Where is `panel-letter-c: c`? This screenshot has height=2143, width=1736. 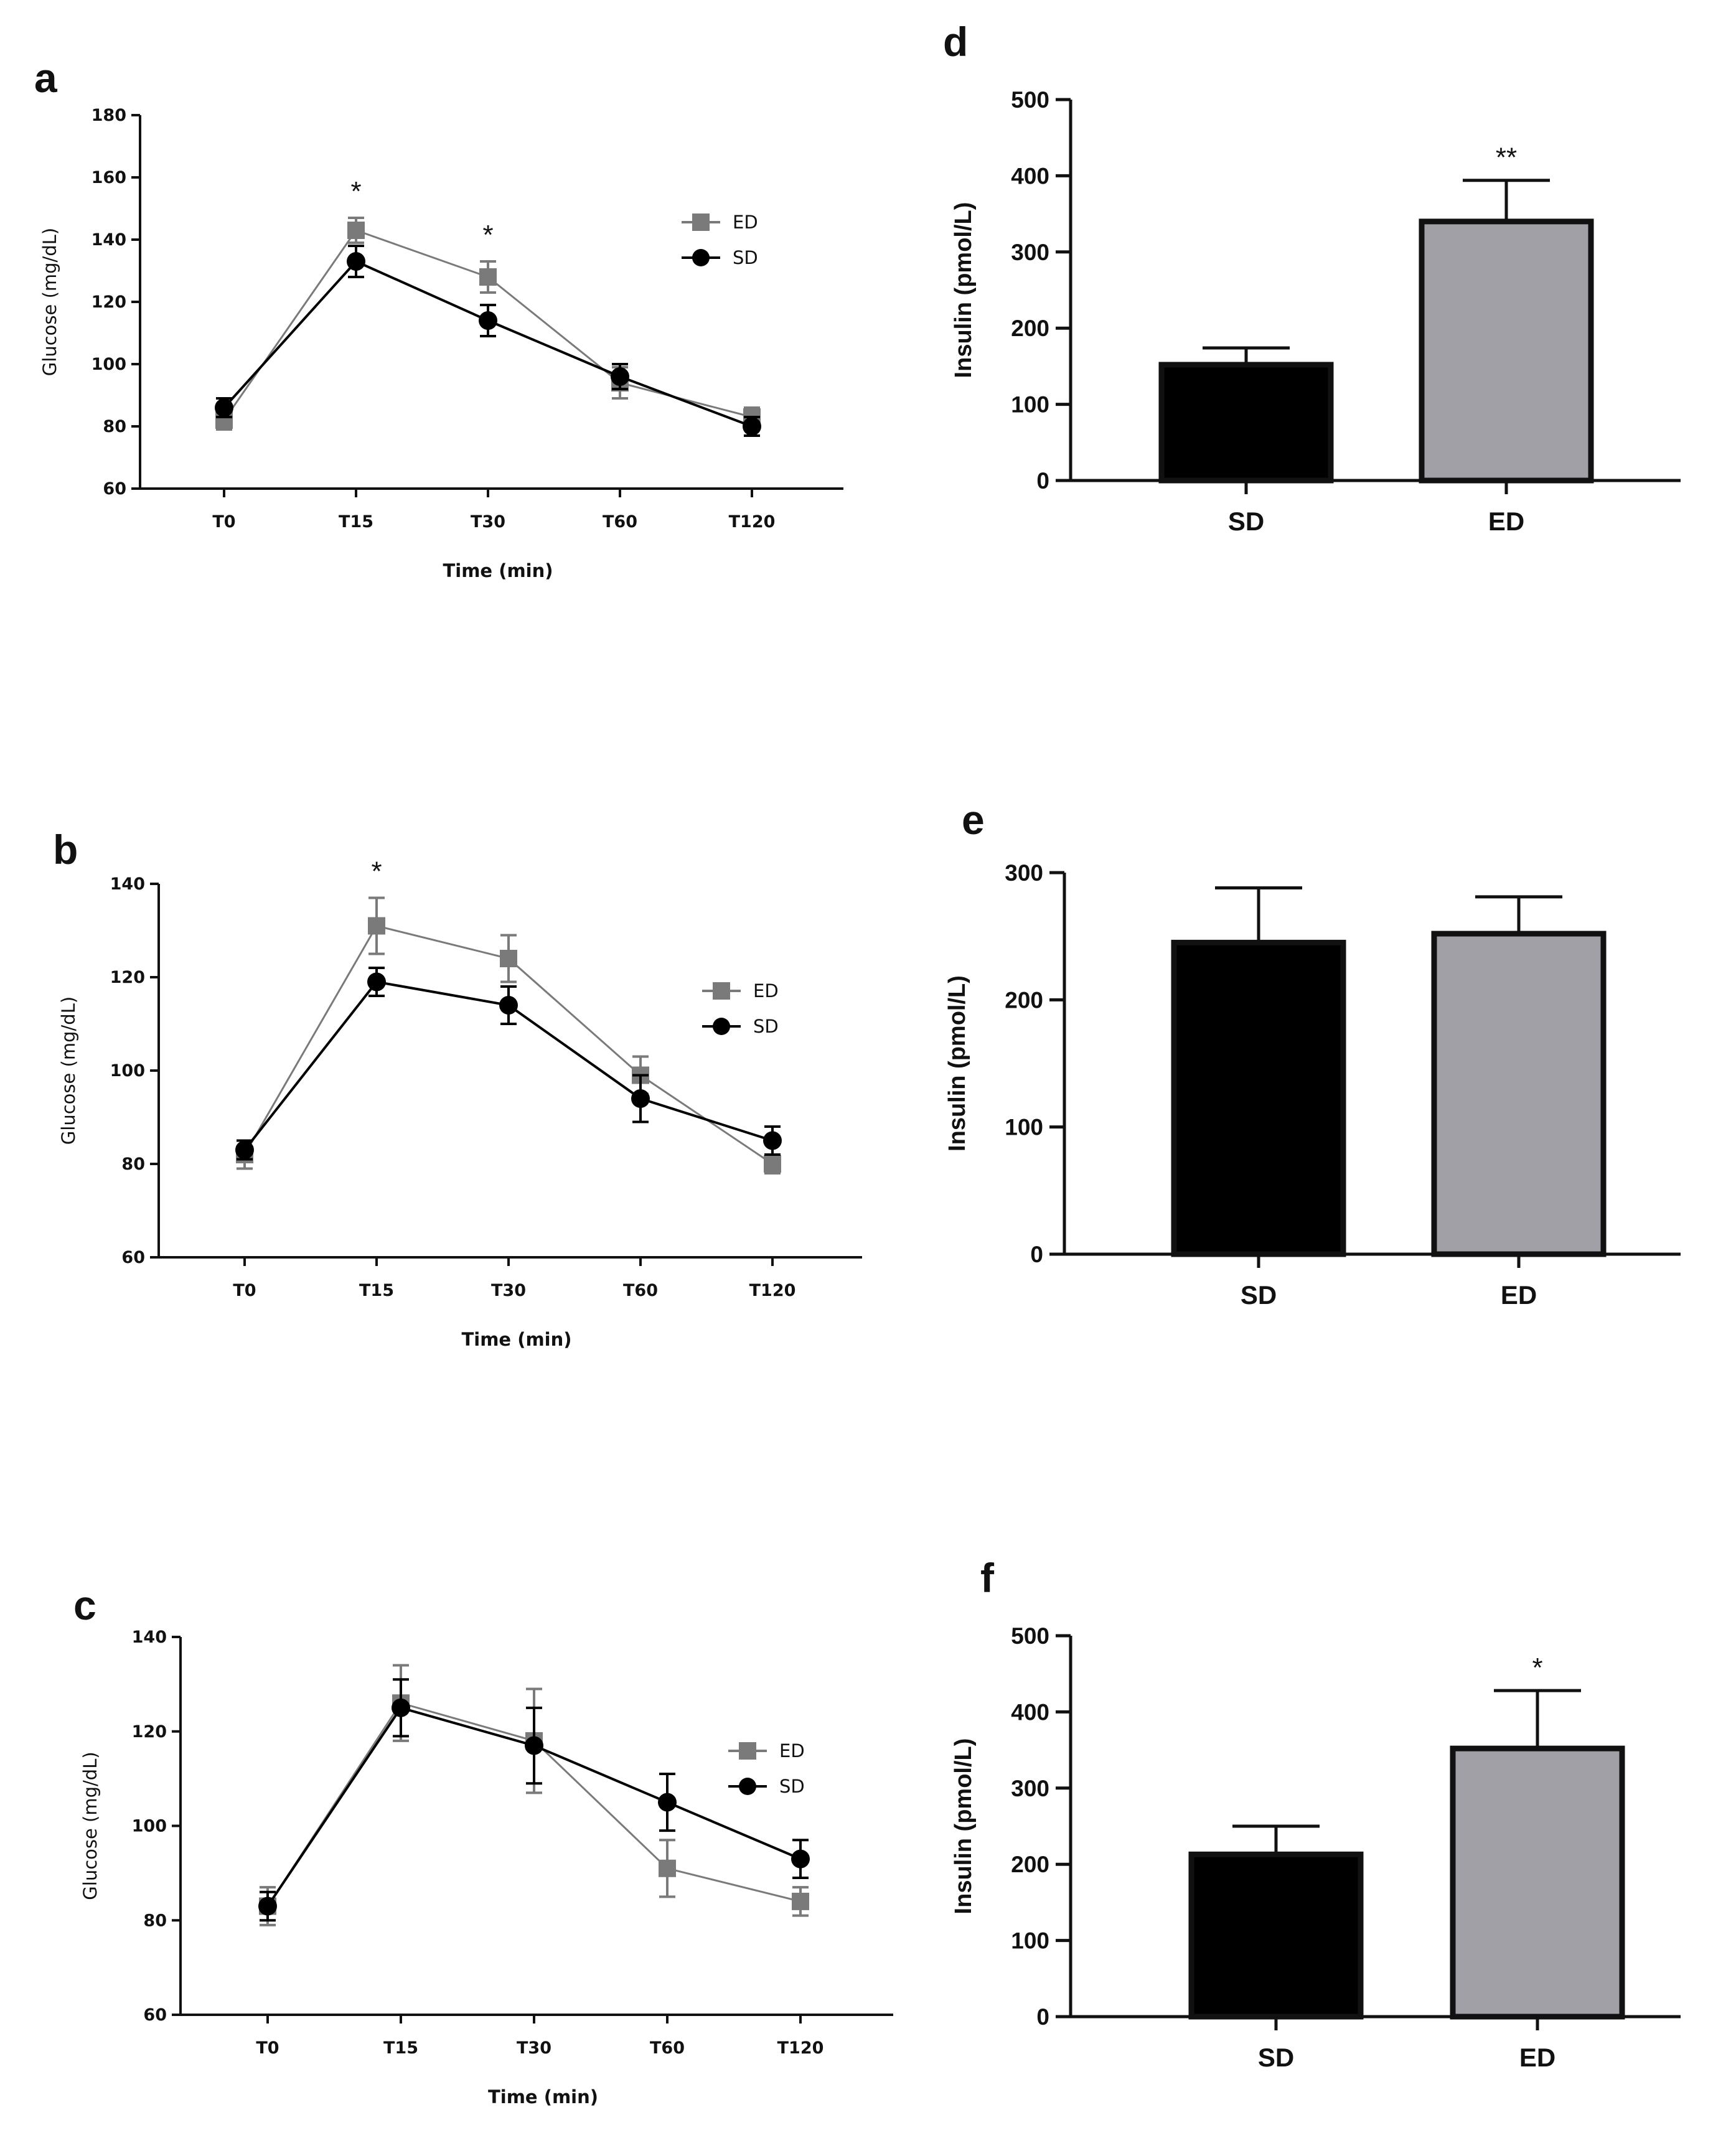 panel-letter-c: c is located at coordinates (85, 1605).